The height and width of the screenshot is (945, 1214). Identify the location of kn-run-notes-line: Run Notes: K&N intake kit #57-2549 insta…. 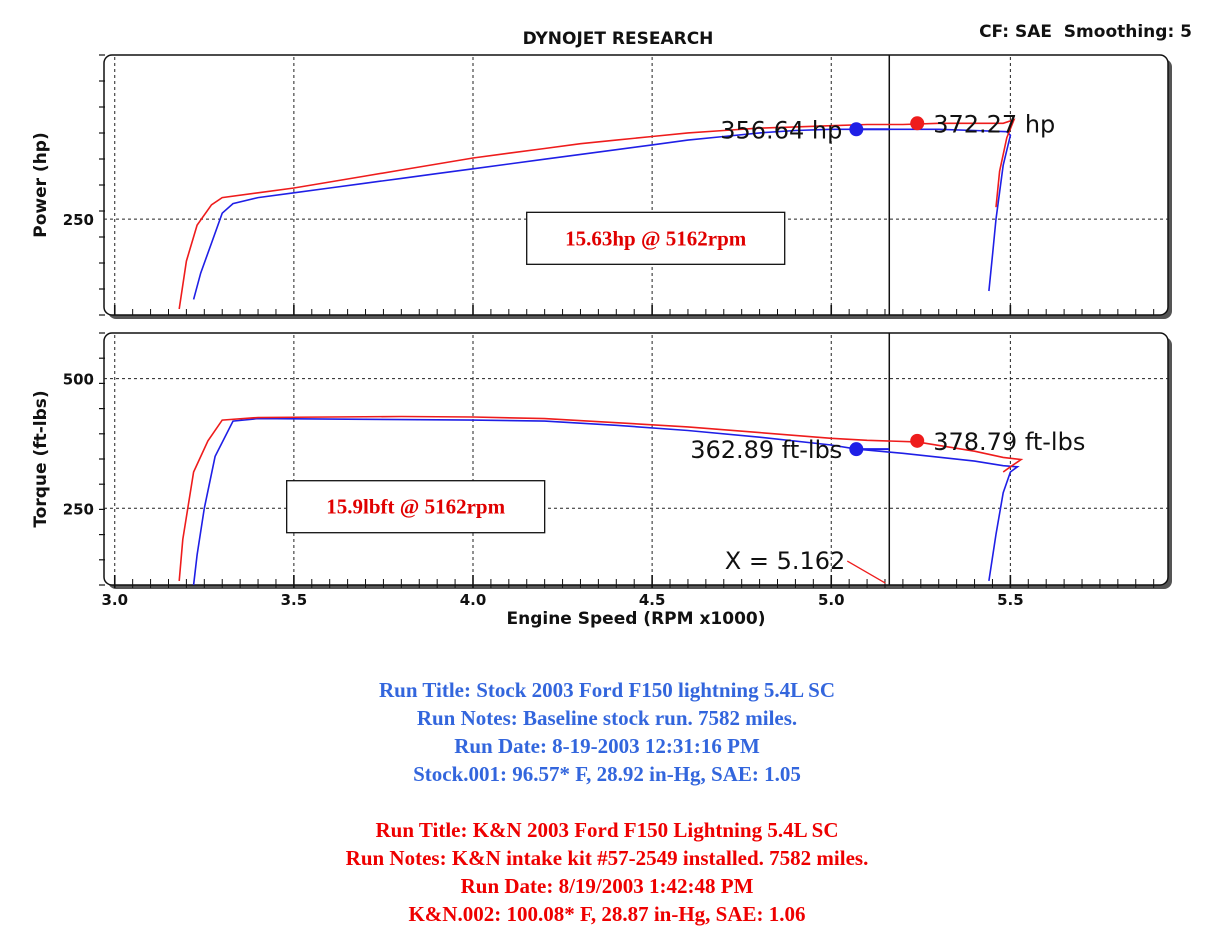
(607, 858).